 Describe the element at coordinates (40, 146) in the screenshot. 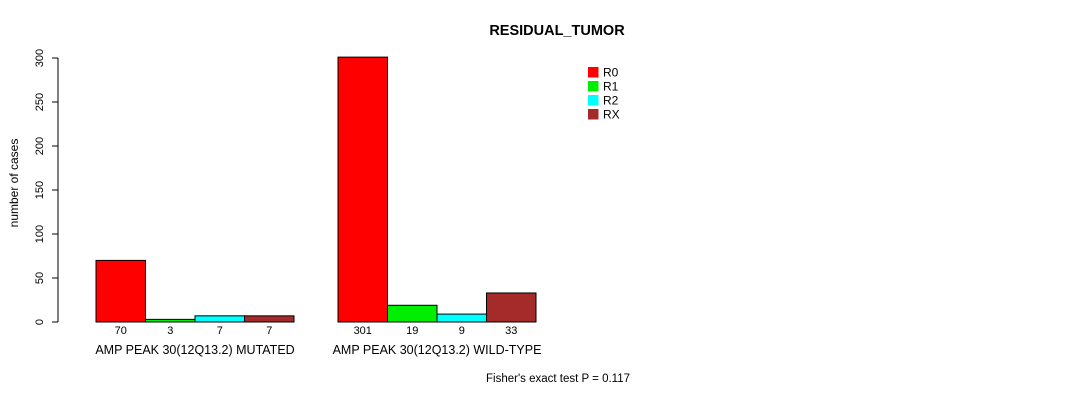

I see `y-tick-label: 200` at that location.